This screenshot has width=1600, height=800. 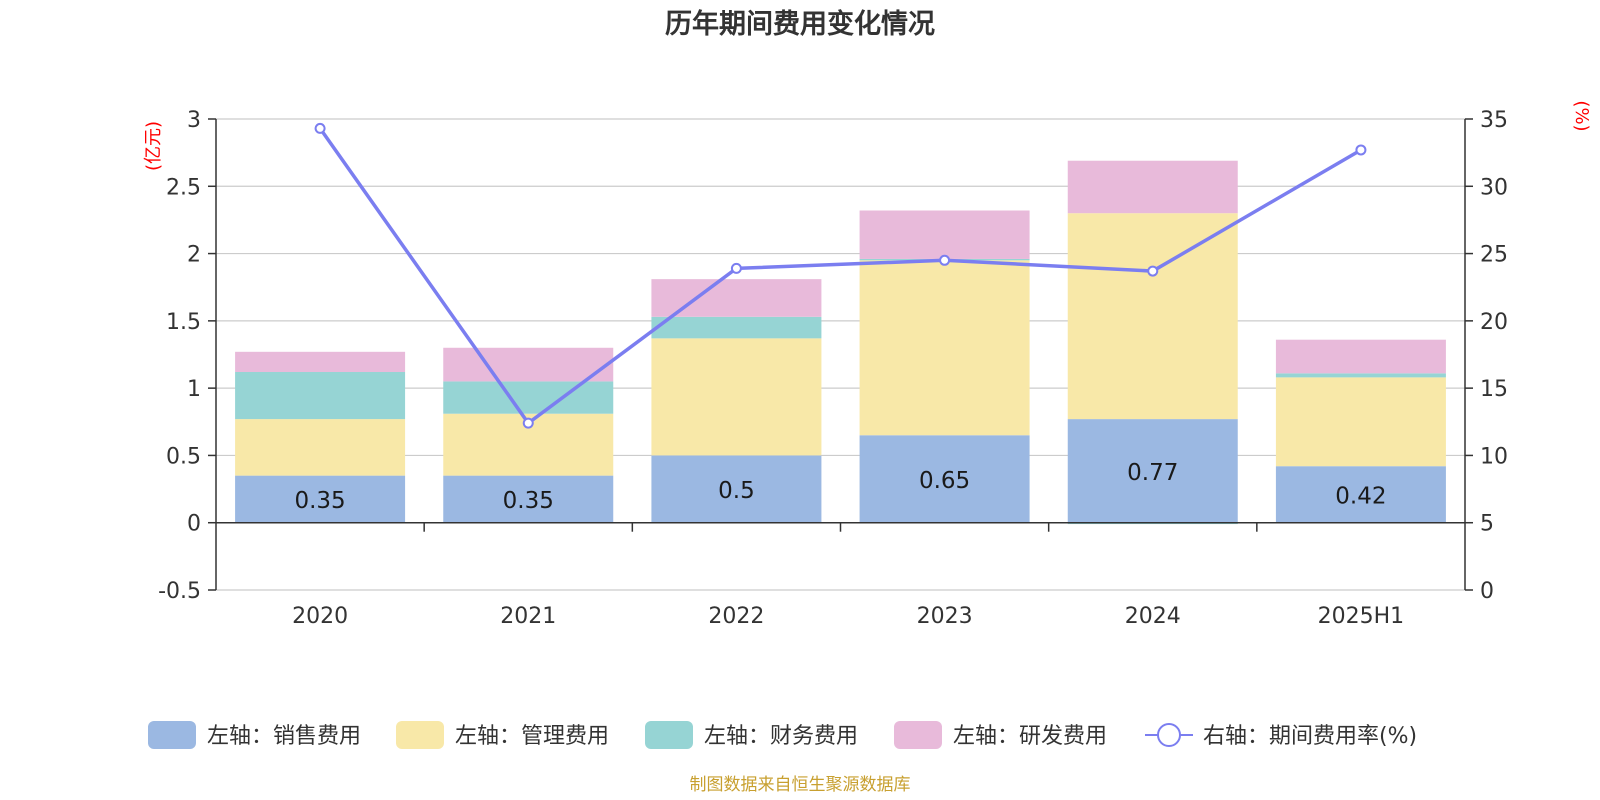 What do you see at coordinates (183, 456) in the screenshot?
I see `left-axis-tick-label: 0.5` at bounding box center [183, 456].